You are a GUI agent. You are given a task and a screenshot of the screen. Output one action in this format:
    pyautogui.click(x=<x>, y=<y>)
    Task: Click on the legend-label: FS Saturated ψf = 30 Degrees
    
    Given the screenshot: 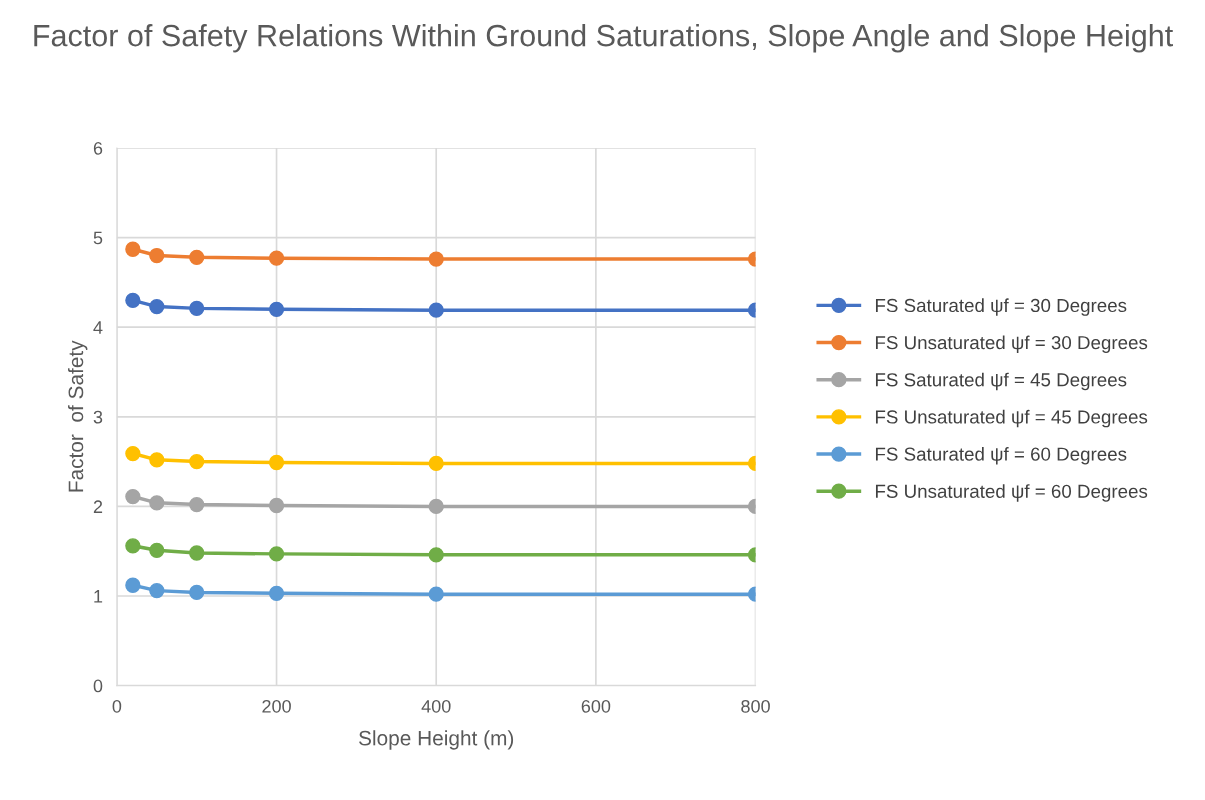 What is the action you would take?
    pyautogui.click(x=1001, y=307)
    